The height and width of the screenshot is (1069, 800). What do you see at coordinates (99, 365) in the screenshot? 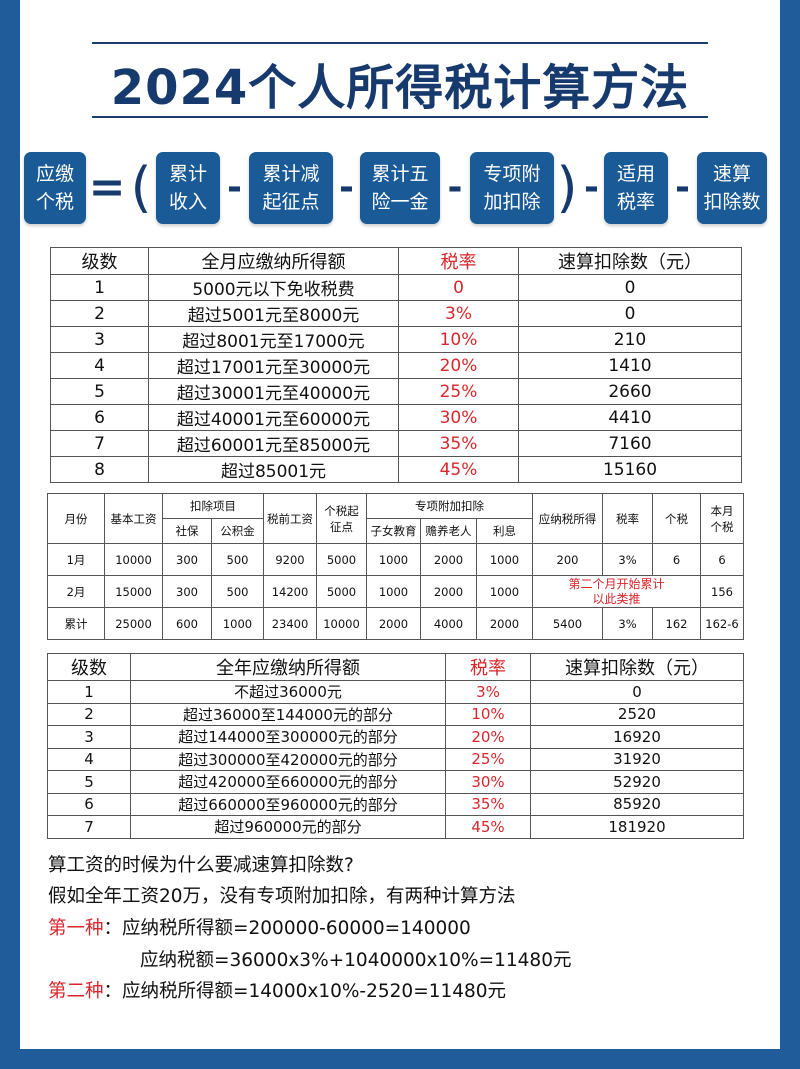
I see `cell-level: 4` at bounding box center [99, 365].